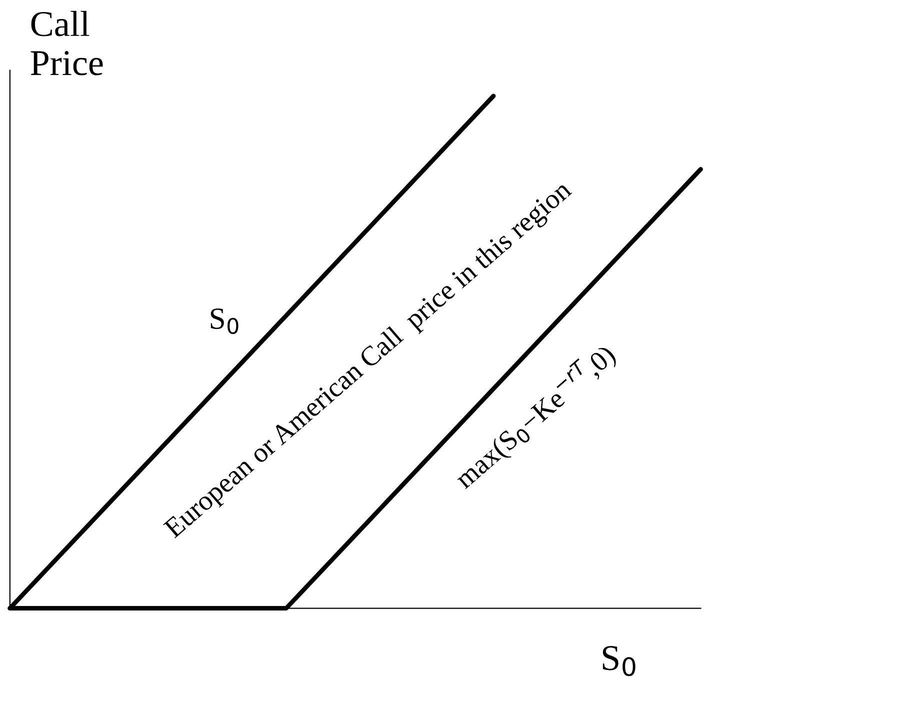  Describe the element at coordinates (619, 661) in the screenshot. I see `x-axis-title: S$_{0}$` at that location.